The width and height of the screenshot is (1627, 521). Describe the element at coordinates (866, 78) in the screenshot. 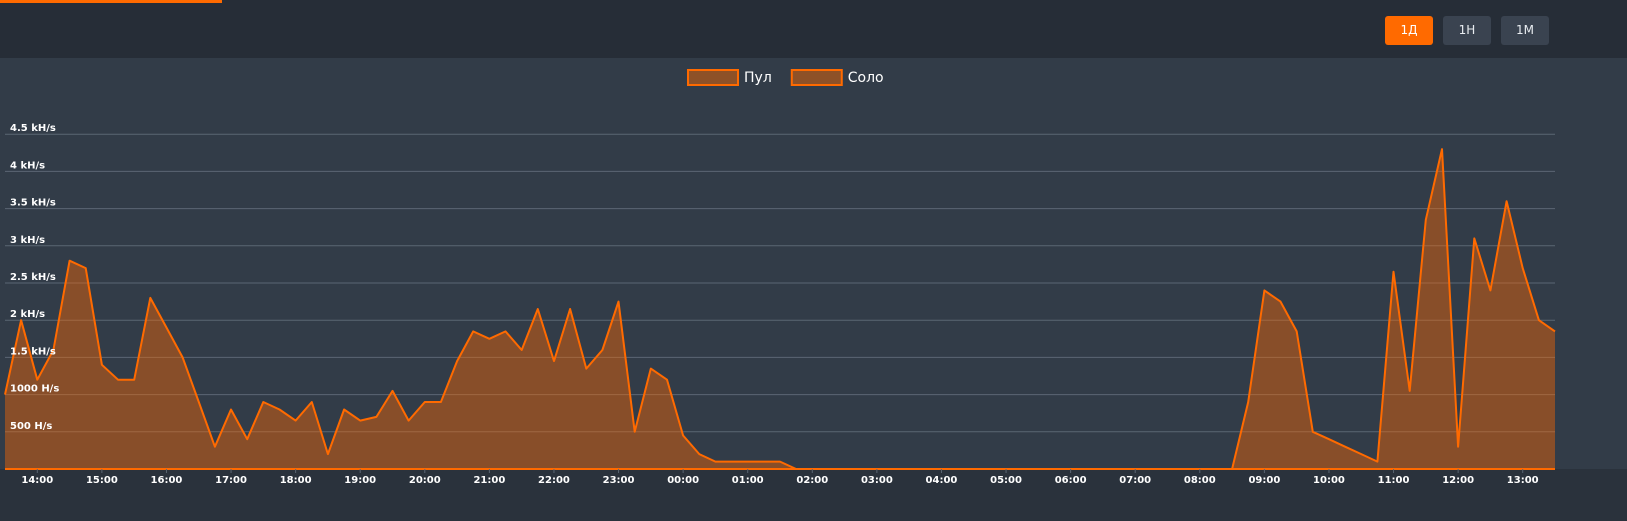

I see `legend-label: Соло` at that location.